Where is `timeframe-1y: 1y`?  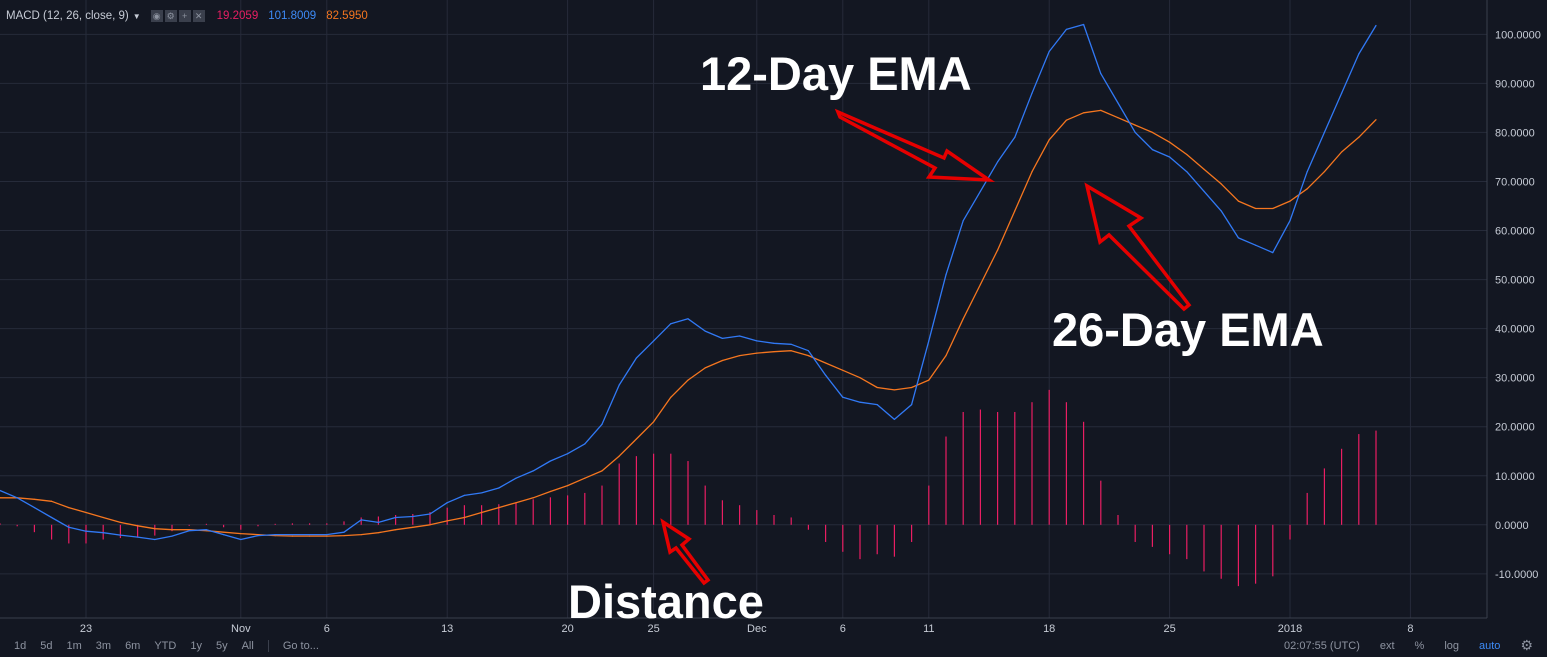
timeframe-1y: 1y is located at coordinates (196, 645).